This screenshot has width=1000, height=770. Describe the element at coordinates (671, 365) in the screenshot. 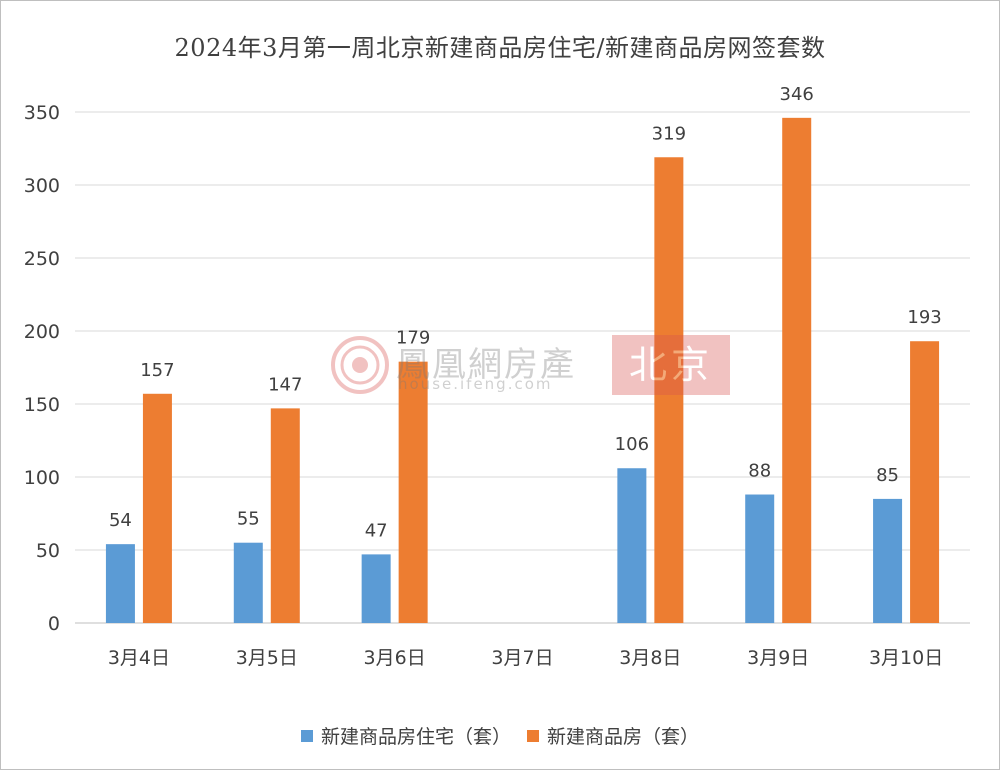

I see `watermark-city: 北京` at that location.